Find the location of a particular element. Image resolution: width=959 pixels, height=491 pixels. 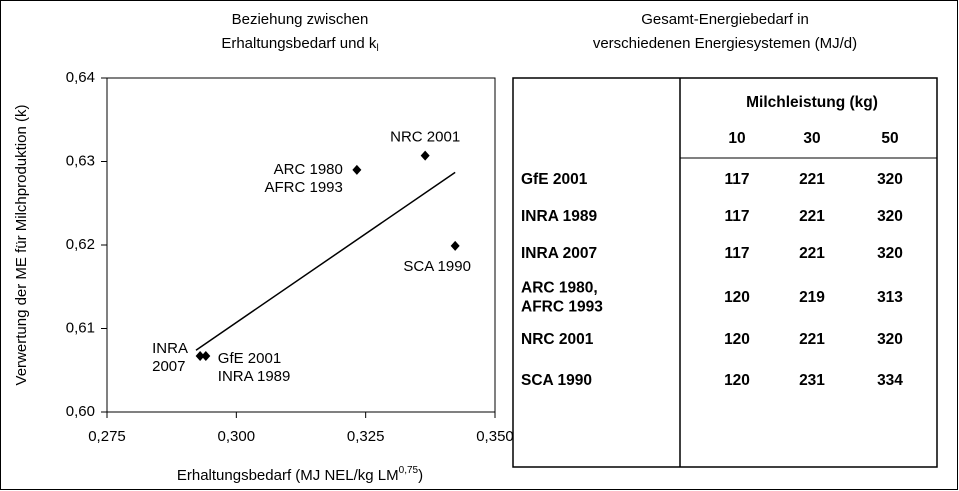

table-row-label: AFRC 1993 is located at coordinates (562, 307).